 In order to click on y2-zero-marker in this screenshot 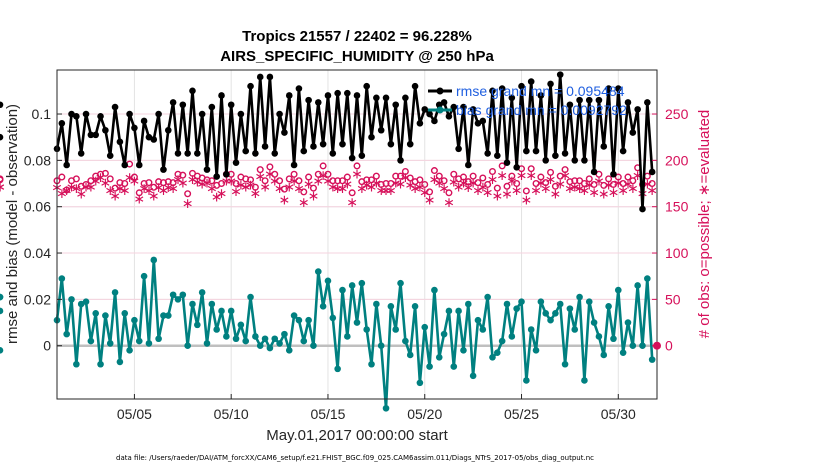, I will do `click(657, 345)`.